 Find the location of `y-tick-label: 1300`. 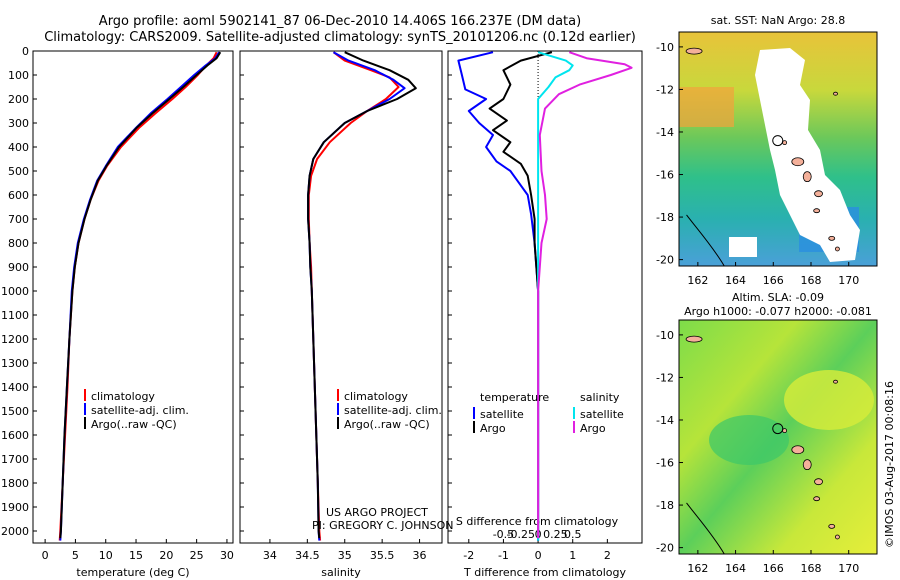

y-tick-label: 1300 is located at coordinates (15, 363).